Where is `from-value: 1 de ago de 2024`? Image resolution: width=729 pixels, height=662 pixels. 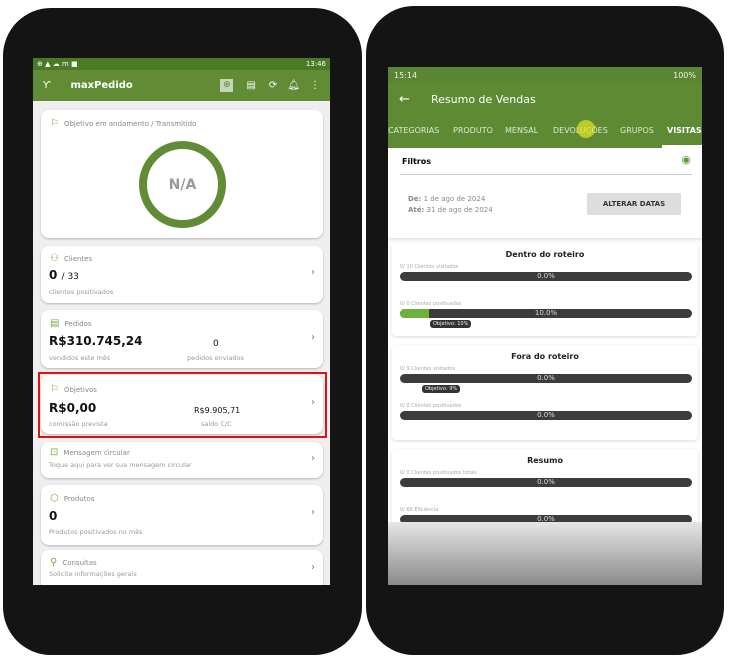
from-value: 1 de ago de 2024 is located at coordinates (454, 199).